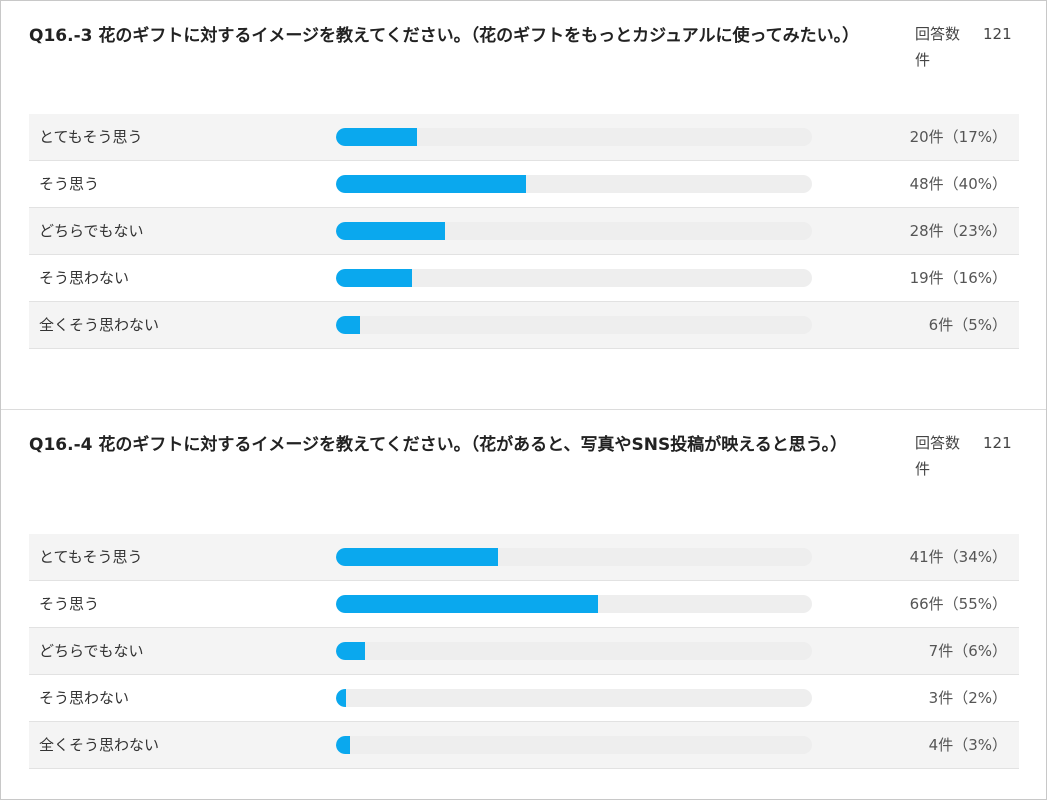 Image resolution: width=1047 pixels, height=800 pixels. Describe the element at coordinates (958, 184) in the screenshot. I see `answer-count-label: 48件（40%）` at that location.